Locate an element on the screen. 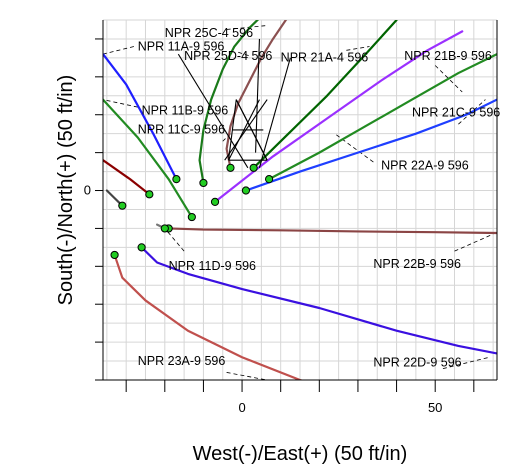 The image size is (514, 475). well-label: NPR 21A-4 596 is located at coordinates (325, 58).